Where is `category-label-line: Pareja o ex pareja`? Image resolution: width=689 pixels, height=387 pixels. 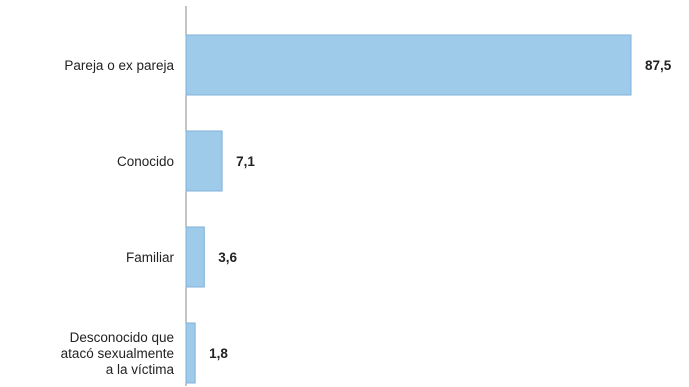
category-label-line: Pareja o ex pareja is located at coordinates (119, 65).